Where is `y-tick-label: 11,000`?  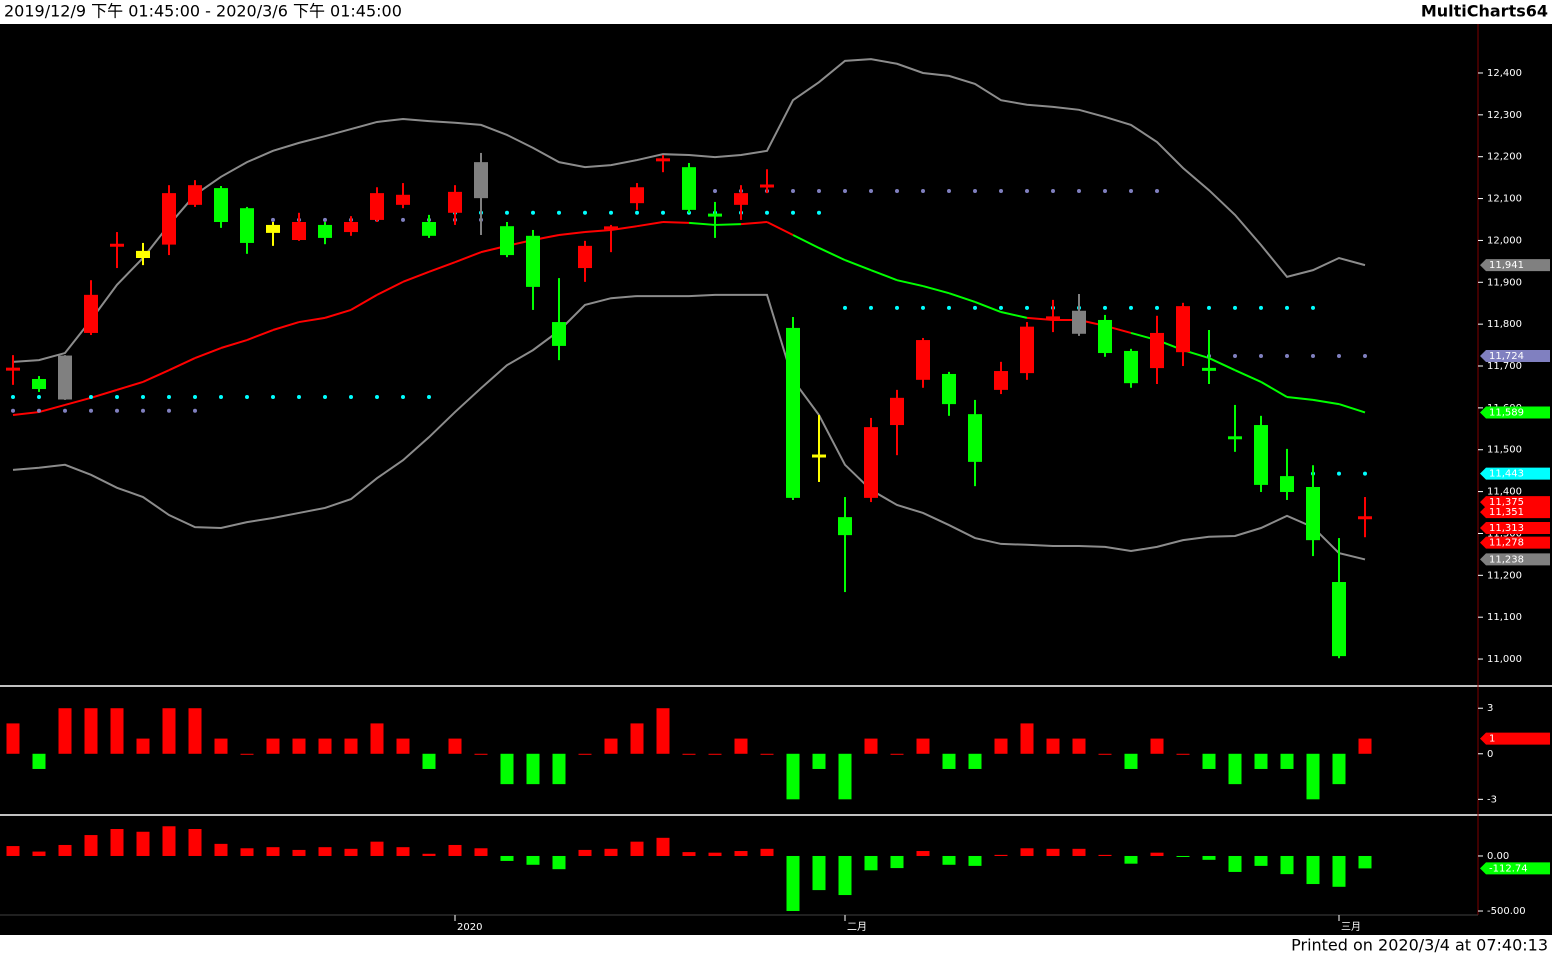 y-tick-label: 11,000 is located at coordinates (1504, 659).